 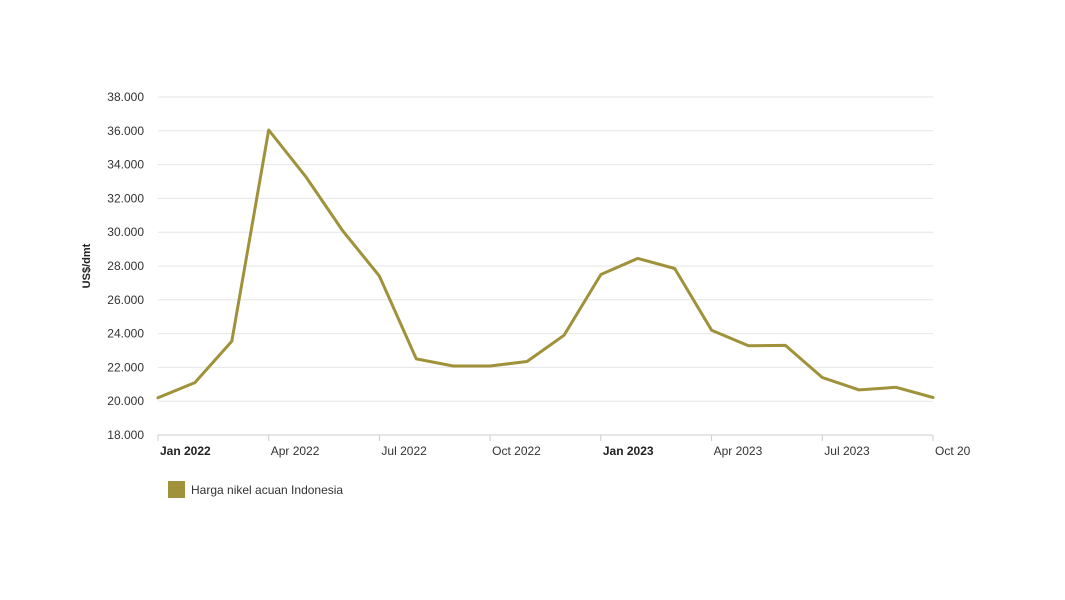 I want to click on legend: Harga nikel acuan Indonesia, so click(x=255, y=489).